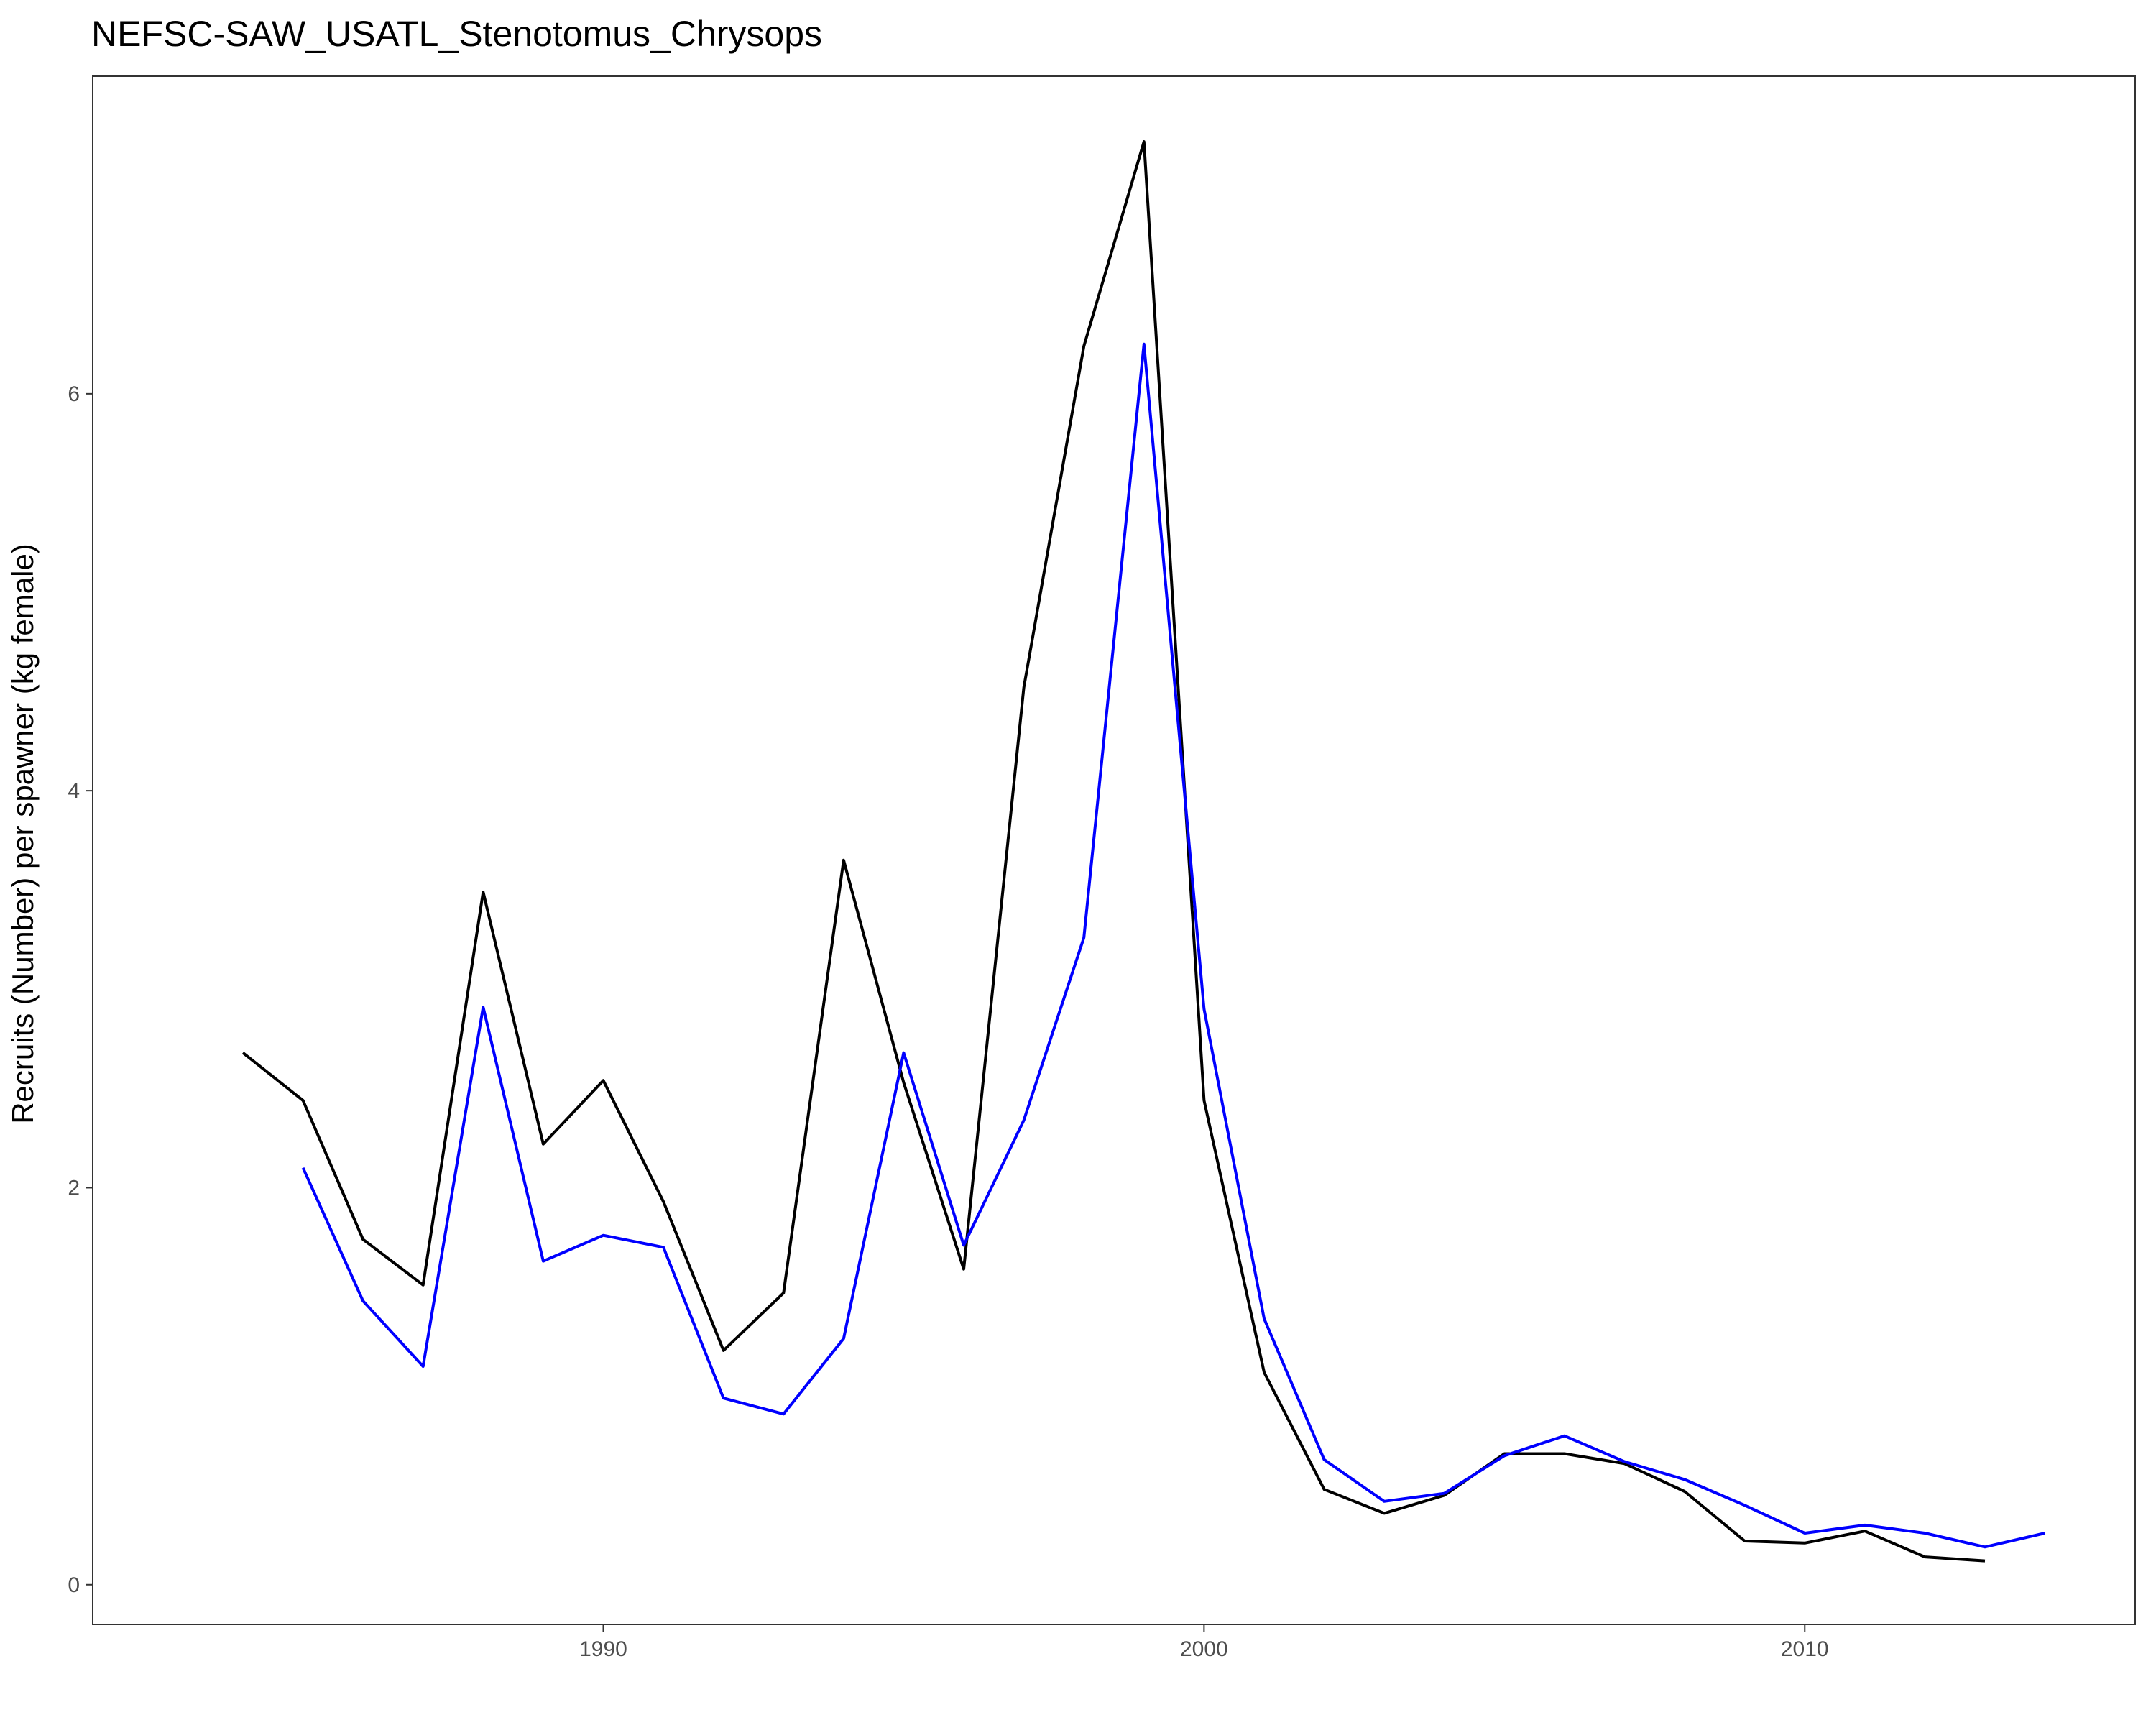 This screenshot has width=2156, height=1725. Describe the element at coordinates (74, 791) in the screenshot. I see `y-tick-label: 4` at that location.